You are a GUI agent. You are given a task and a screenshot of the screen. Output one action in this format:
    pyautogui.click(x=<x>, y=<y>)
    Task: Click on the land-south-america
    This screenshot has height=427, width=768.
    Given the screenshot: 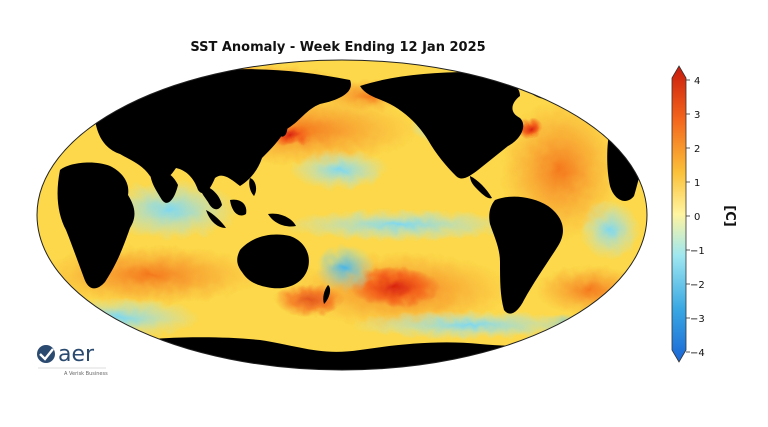 What is the action you would take?
    pyautogui.click(x=526, y=255)
    